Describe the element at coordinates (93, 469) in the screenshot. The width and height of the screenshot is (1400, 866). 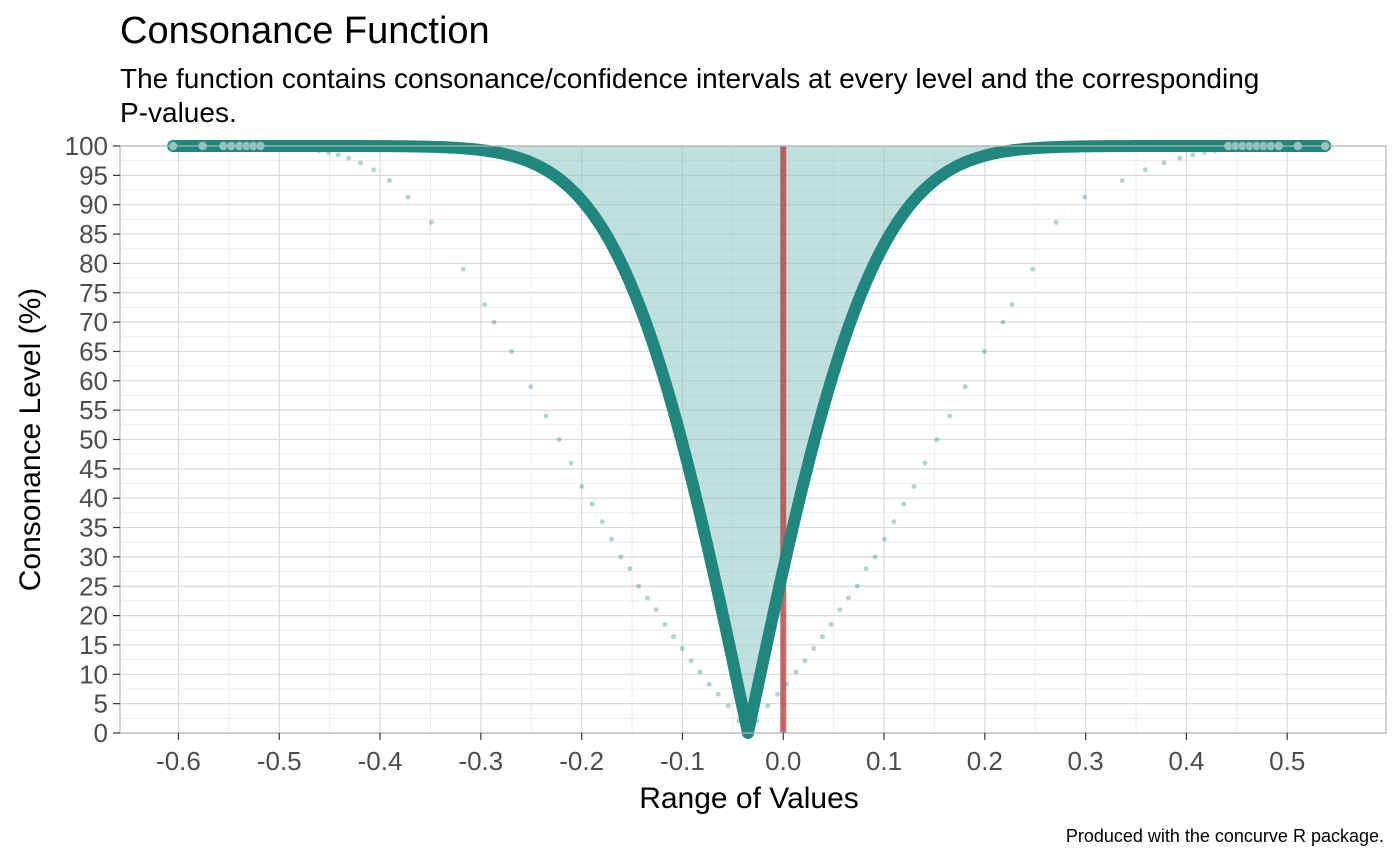
I see `y-tick-label: 45` at that location.